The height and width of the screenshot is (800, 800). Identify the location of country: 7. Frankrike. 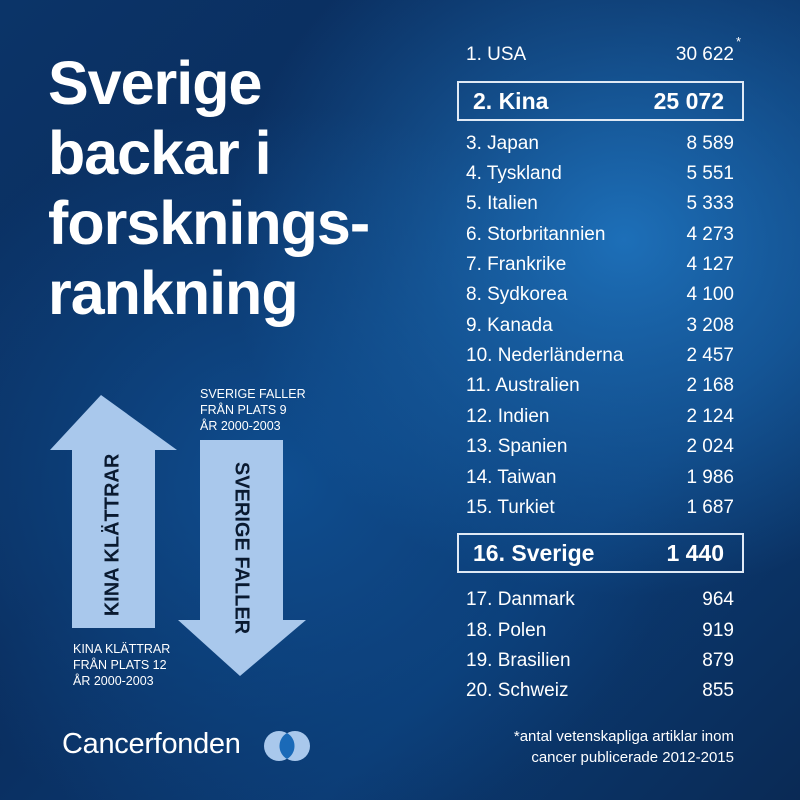
(516, 264).